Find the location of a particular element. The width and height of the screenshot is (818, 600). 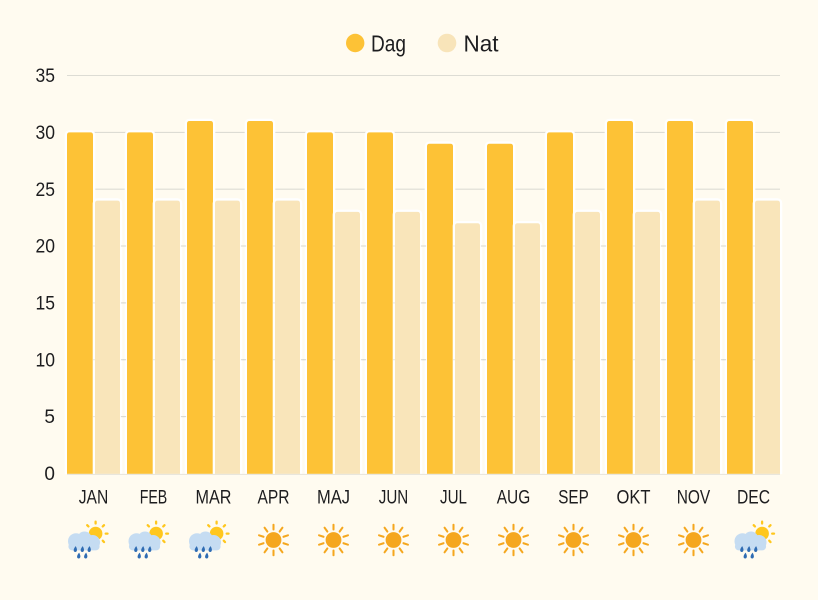

svg-text: MAR is located at coordinates (214, 498).